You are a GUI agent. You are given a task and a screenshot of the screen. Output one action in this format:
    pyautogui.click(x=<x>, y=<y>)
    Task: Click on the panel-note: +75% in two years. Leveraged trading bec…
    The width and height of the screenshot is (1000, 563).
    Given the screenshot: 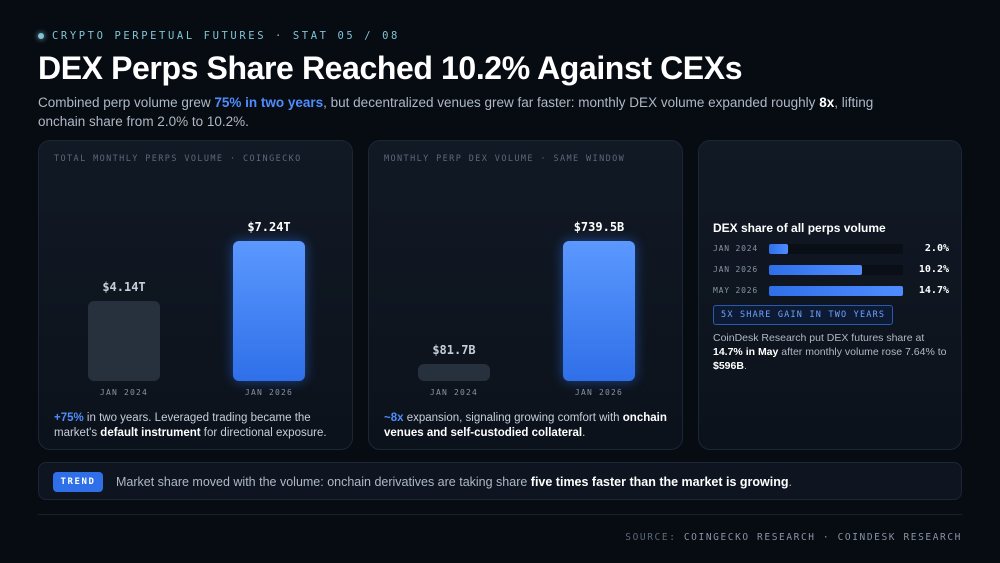 What is the action you would take?
    pyautogui.click(x=199, y=426)
    